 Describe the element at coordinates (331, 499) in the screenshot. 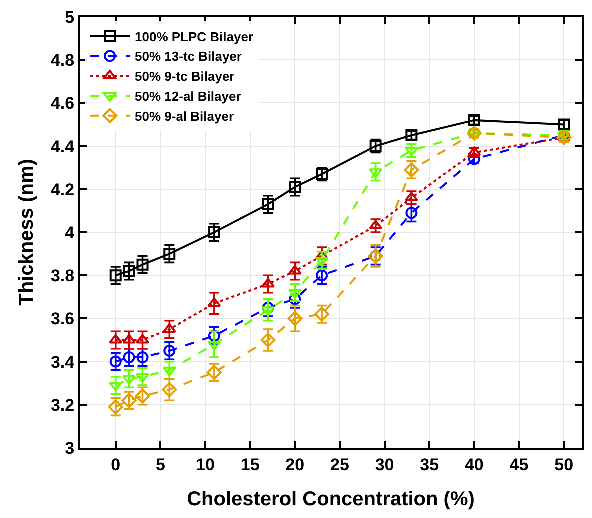

I see `x-axis-title: Cholesterol Concentration (%)` at that location.